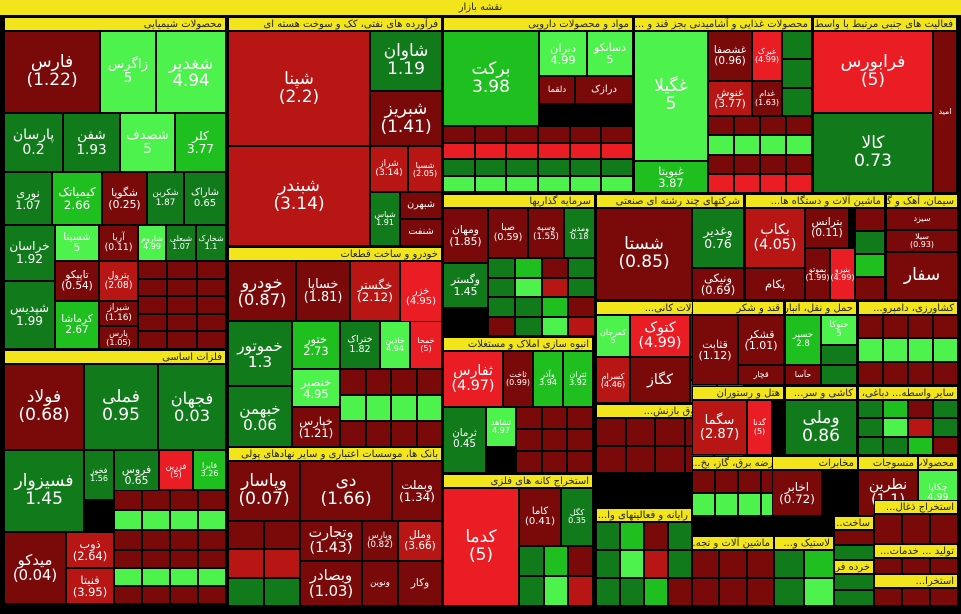 Image resolution: width=961 pixels, height=614 pixels. I want to click on treemap-cell: غبویتا 3.87, so click(671, 177).